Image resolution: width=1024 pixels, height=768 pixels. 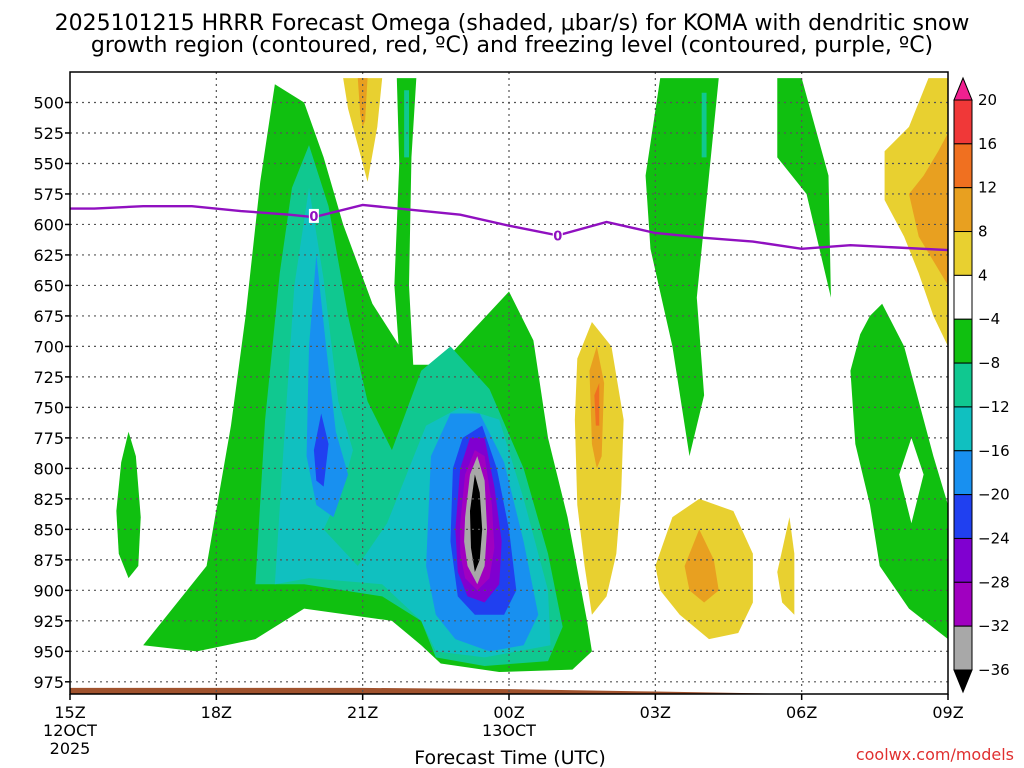 What do you see at coordinates (128, 505) in the screenshot?
I see `omega-region-green-left-blob` at bounding box center [128, 505].